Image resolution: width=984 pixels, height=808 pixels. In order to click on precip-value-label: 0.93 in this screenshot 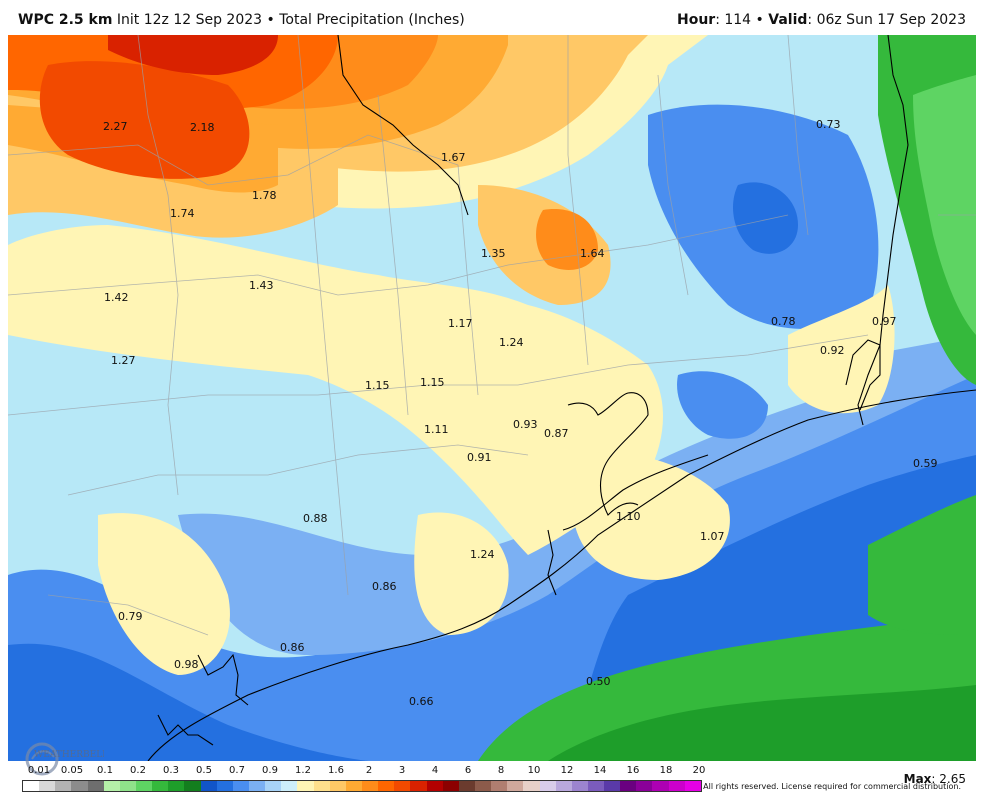, I will do `click(525, 424)`.